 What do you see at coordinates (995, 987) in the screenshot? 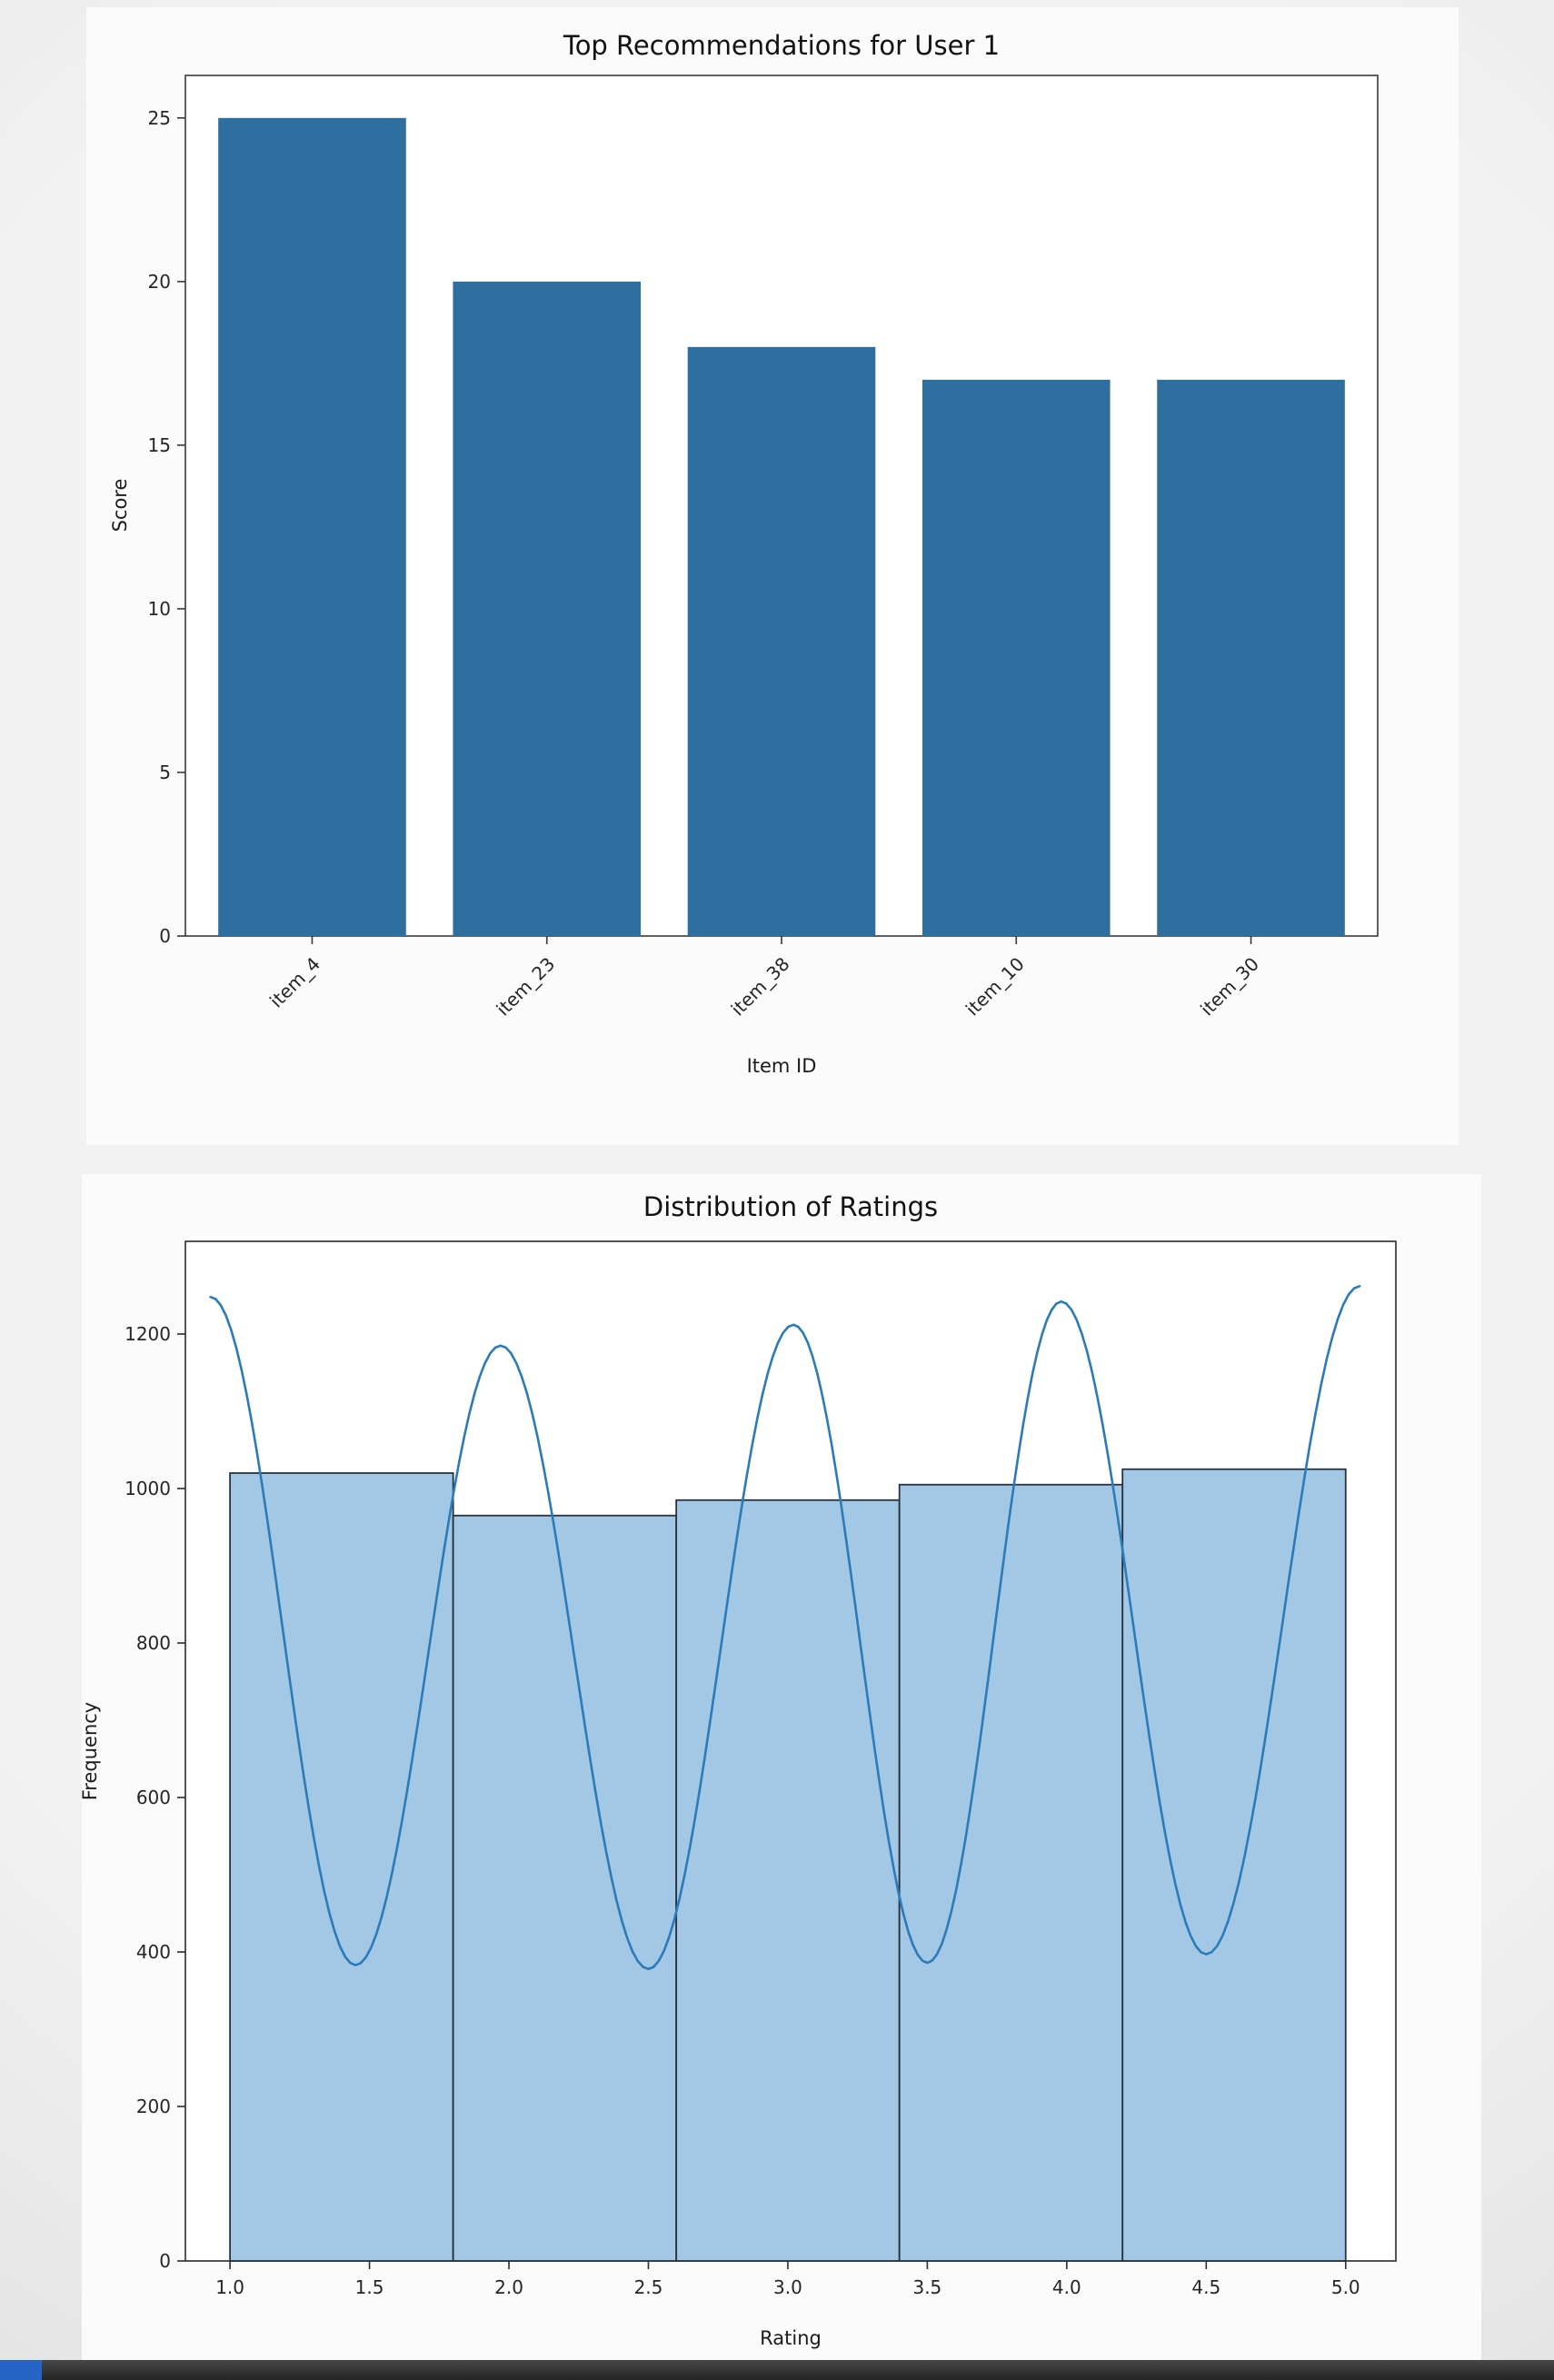
I see `x-tick-label: item_10` at bounding box center [995, 987].